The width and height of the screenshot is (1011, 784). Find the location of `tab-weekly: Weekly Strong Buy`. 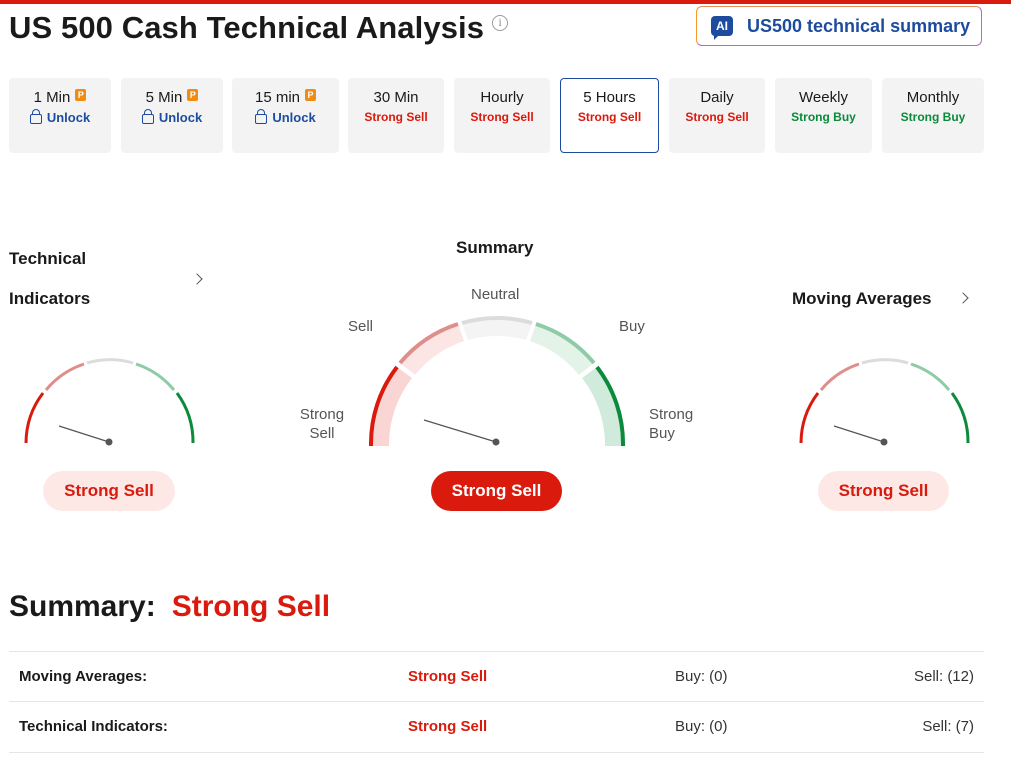

tab-weekly: Weekly Strong Buy is located at coordinates (823, 115).